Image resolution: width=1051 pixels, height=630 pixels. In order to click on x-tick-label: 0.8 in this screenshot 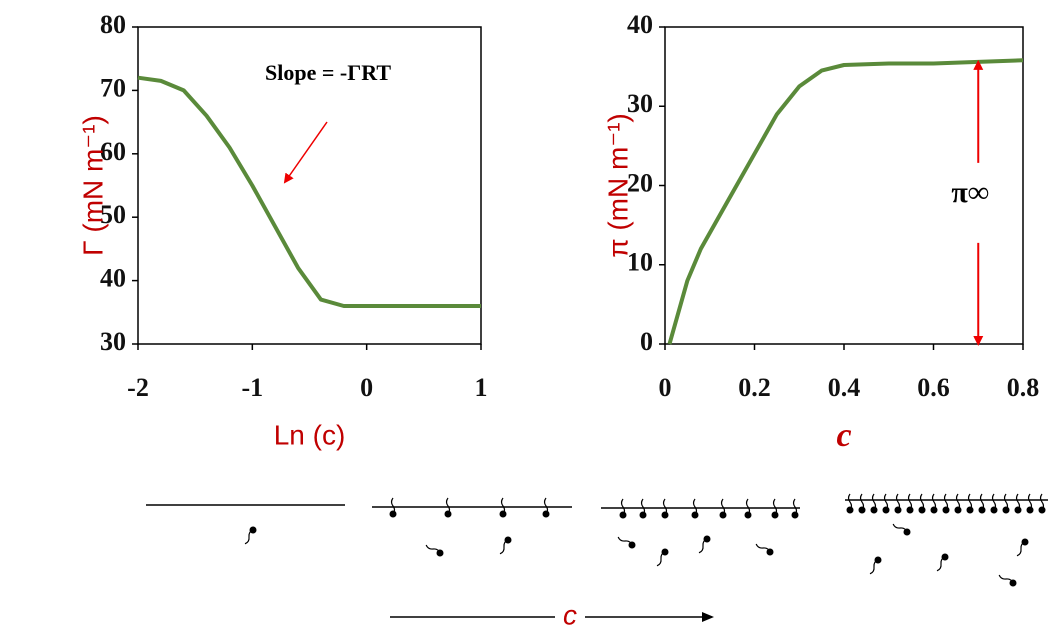, I will do `click(1023, 387)`.